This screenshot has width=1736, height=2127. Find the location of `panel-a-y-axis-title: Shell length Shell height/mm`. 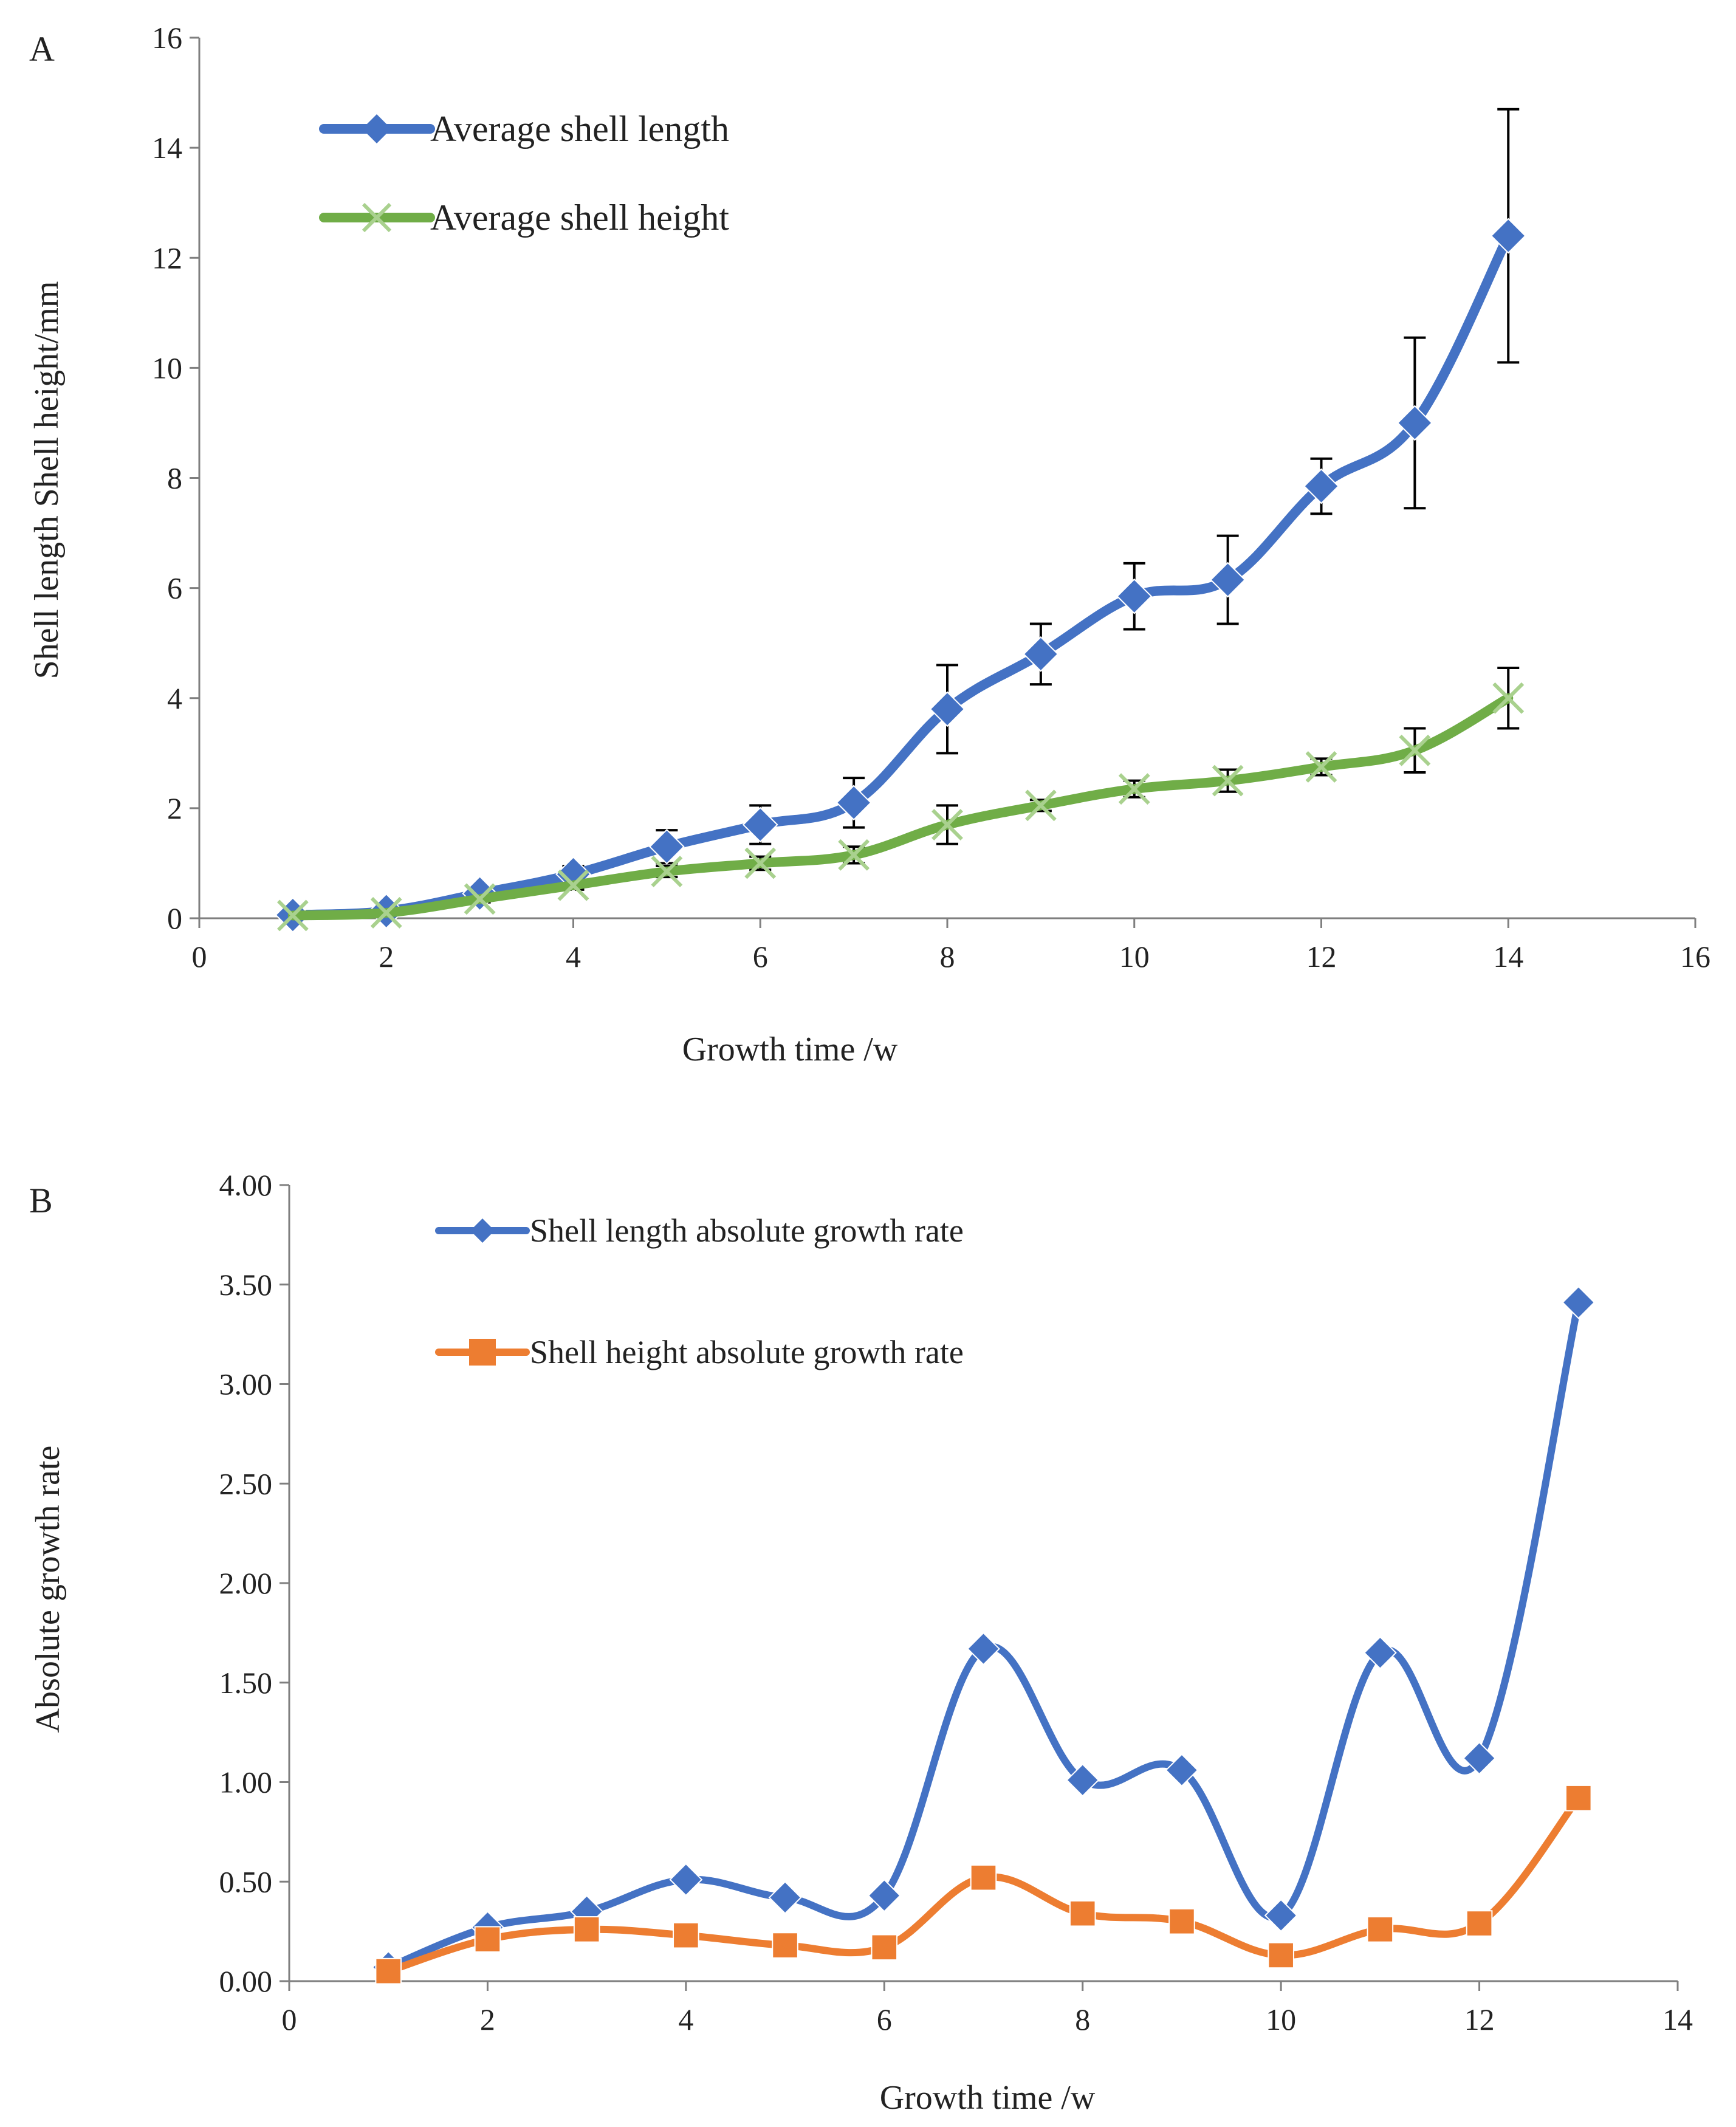

panel-a-y-axis-title: Shell length Shell height/mm is located at coordinates (47, 480).